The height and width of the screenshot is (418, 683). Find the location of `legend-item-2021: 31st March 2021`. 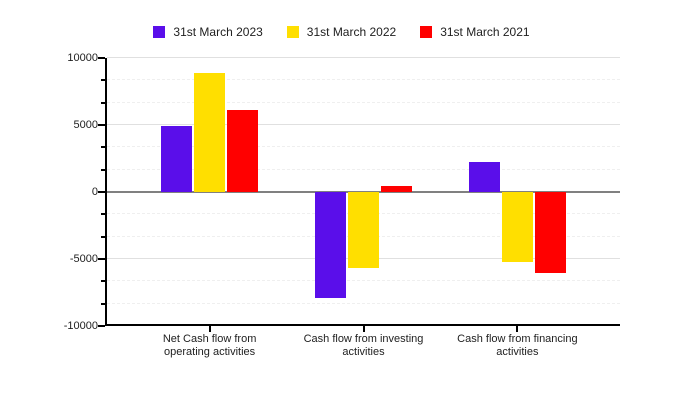

legend-item-2021: 31st March 2021 is located at coordinates (475, 32).